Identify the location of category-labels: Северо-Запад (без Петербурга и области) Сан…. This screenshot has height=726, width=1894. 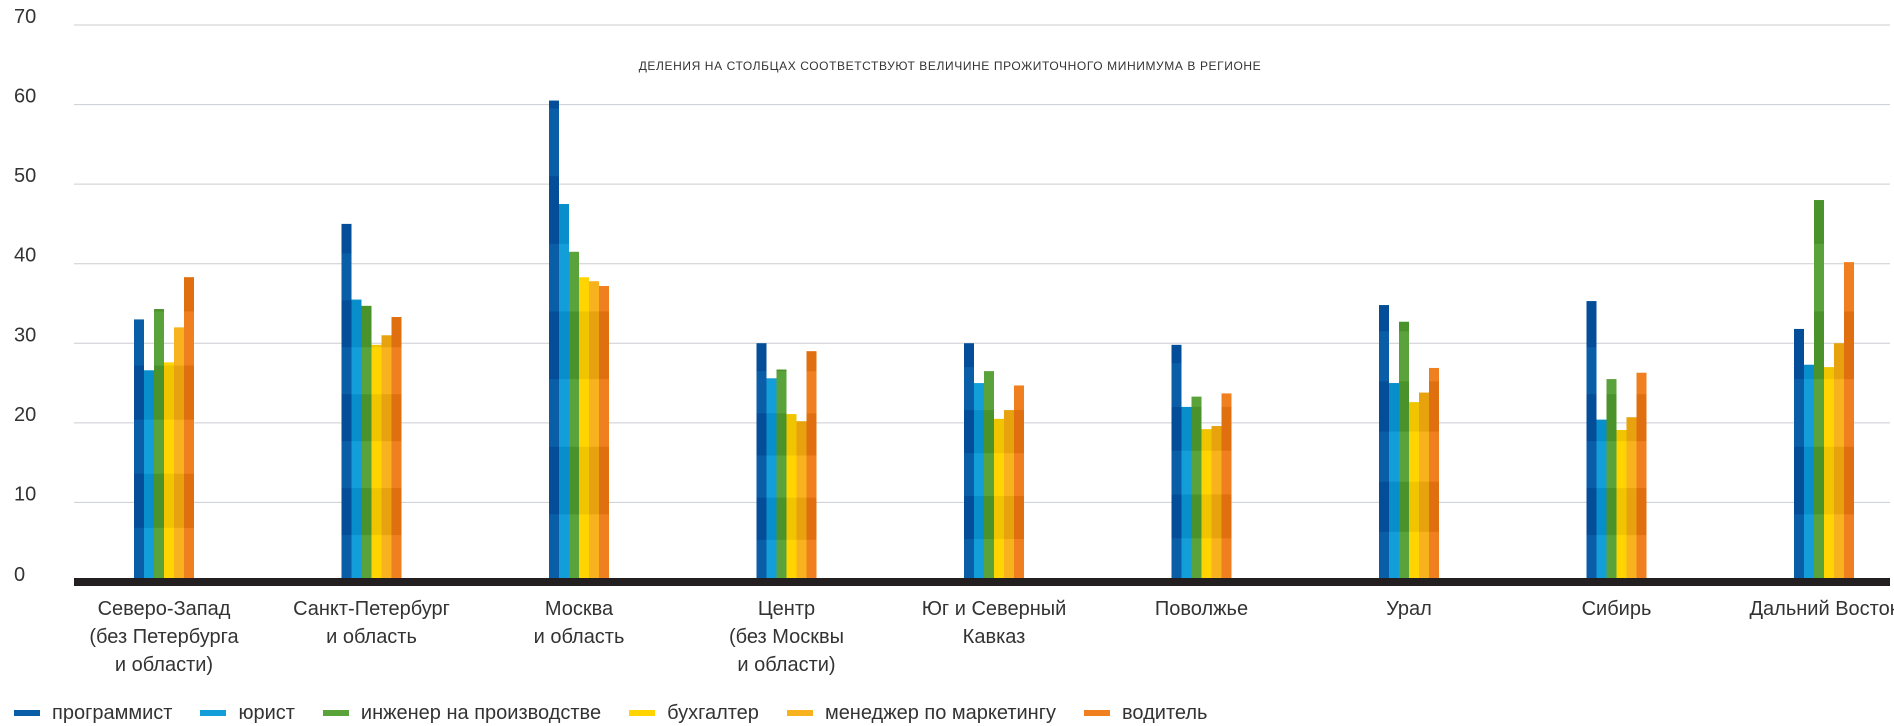
(991, 637).